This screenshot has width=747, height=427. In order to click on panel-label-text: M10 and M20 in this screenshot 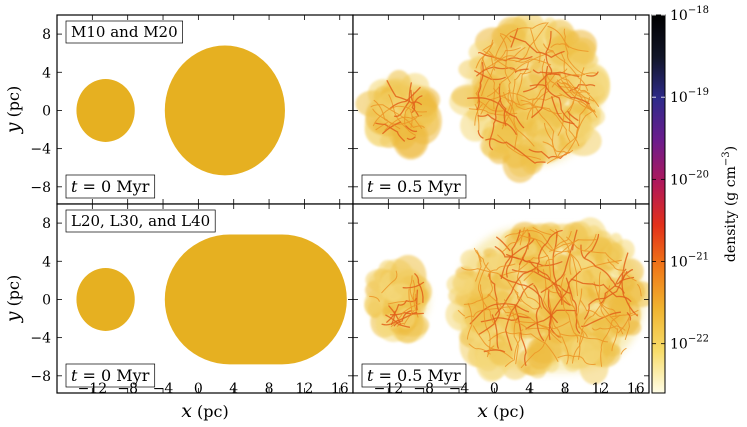, I will do `click(124, 32)`.